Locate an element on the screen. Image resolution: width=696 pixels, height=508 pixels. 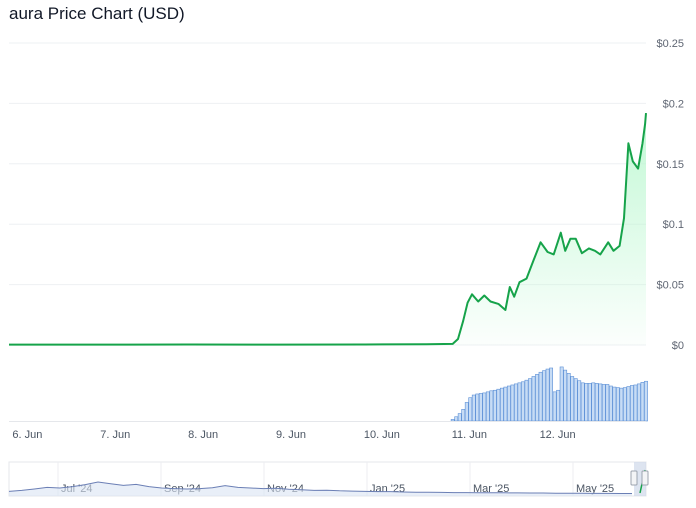
x-tick-label: 9. Jun is located at coordinates (291, 435).